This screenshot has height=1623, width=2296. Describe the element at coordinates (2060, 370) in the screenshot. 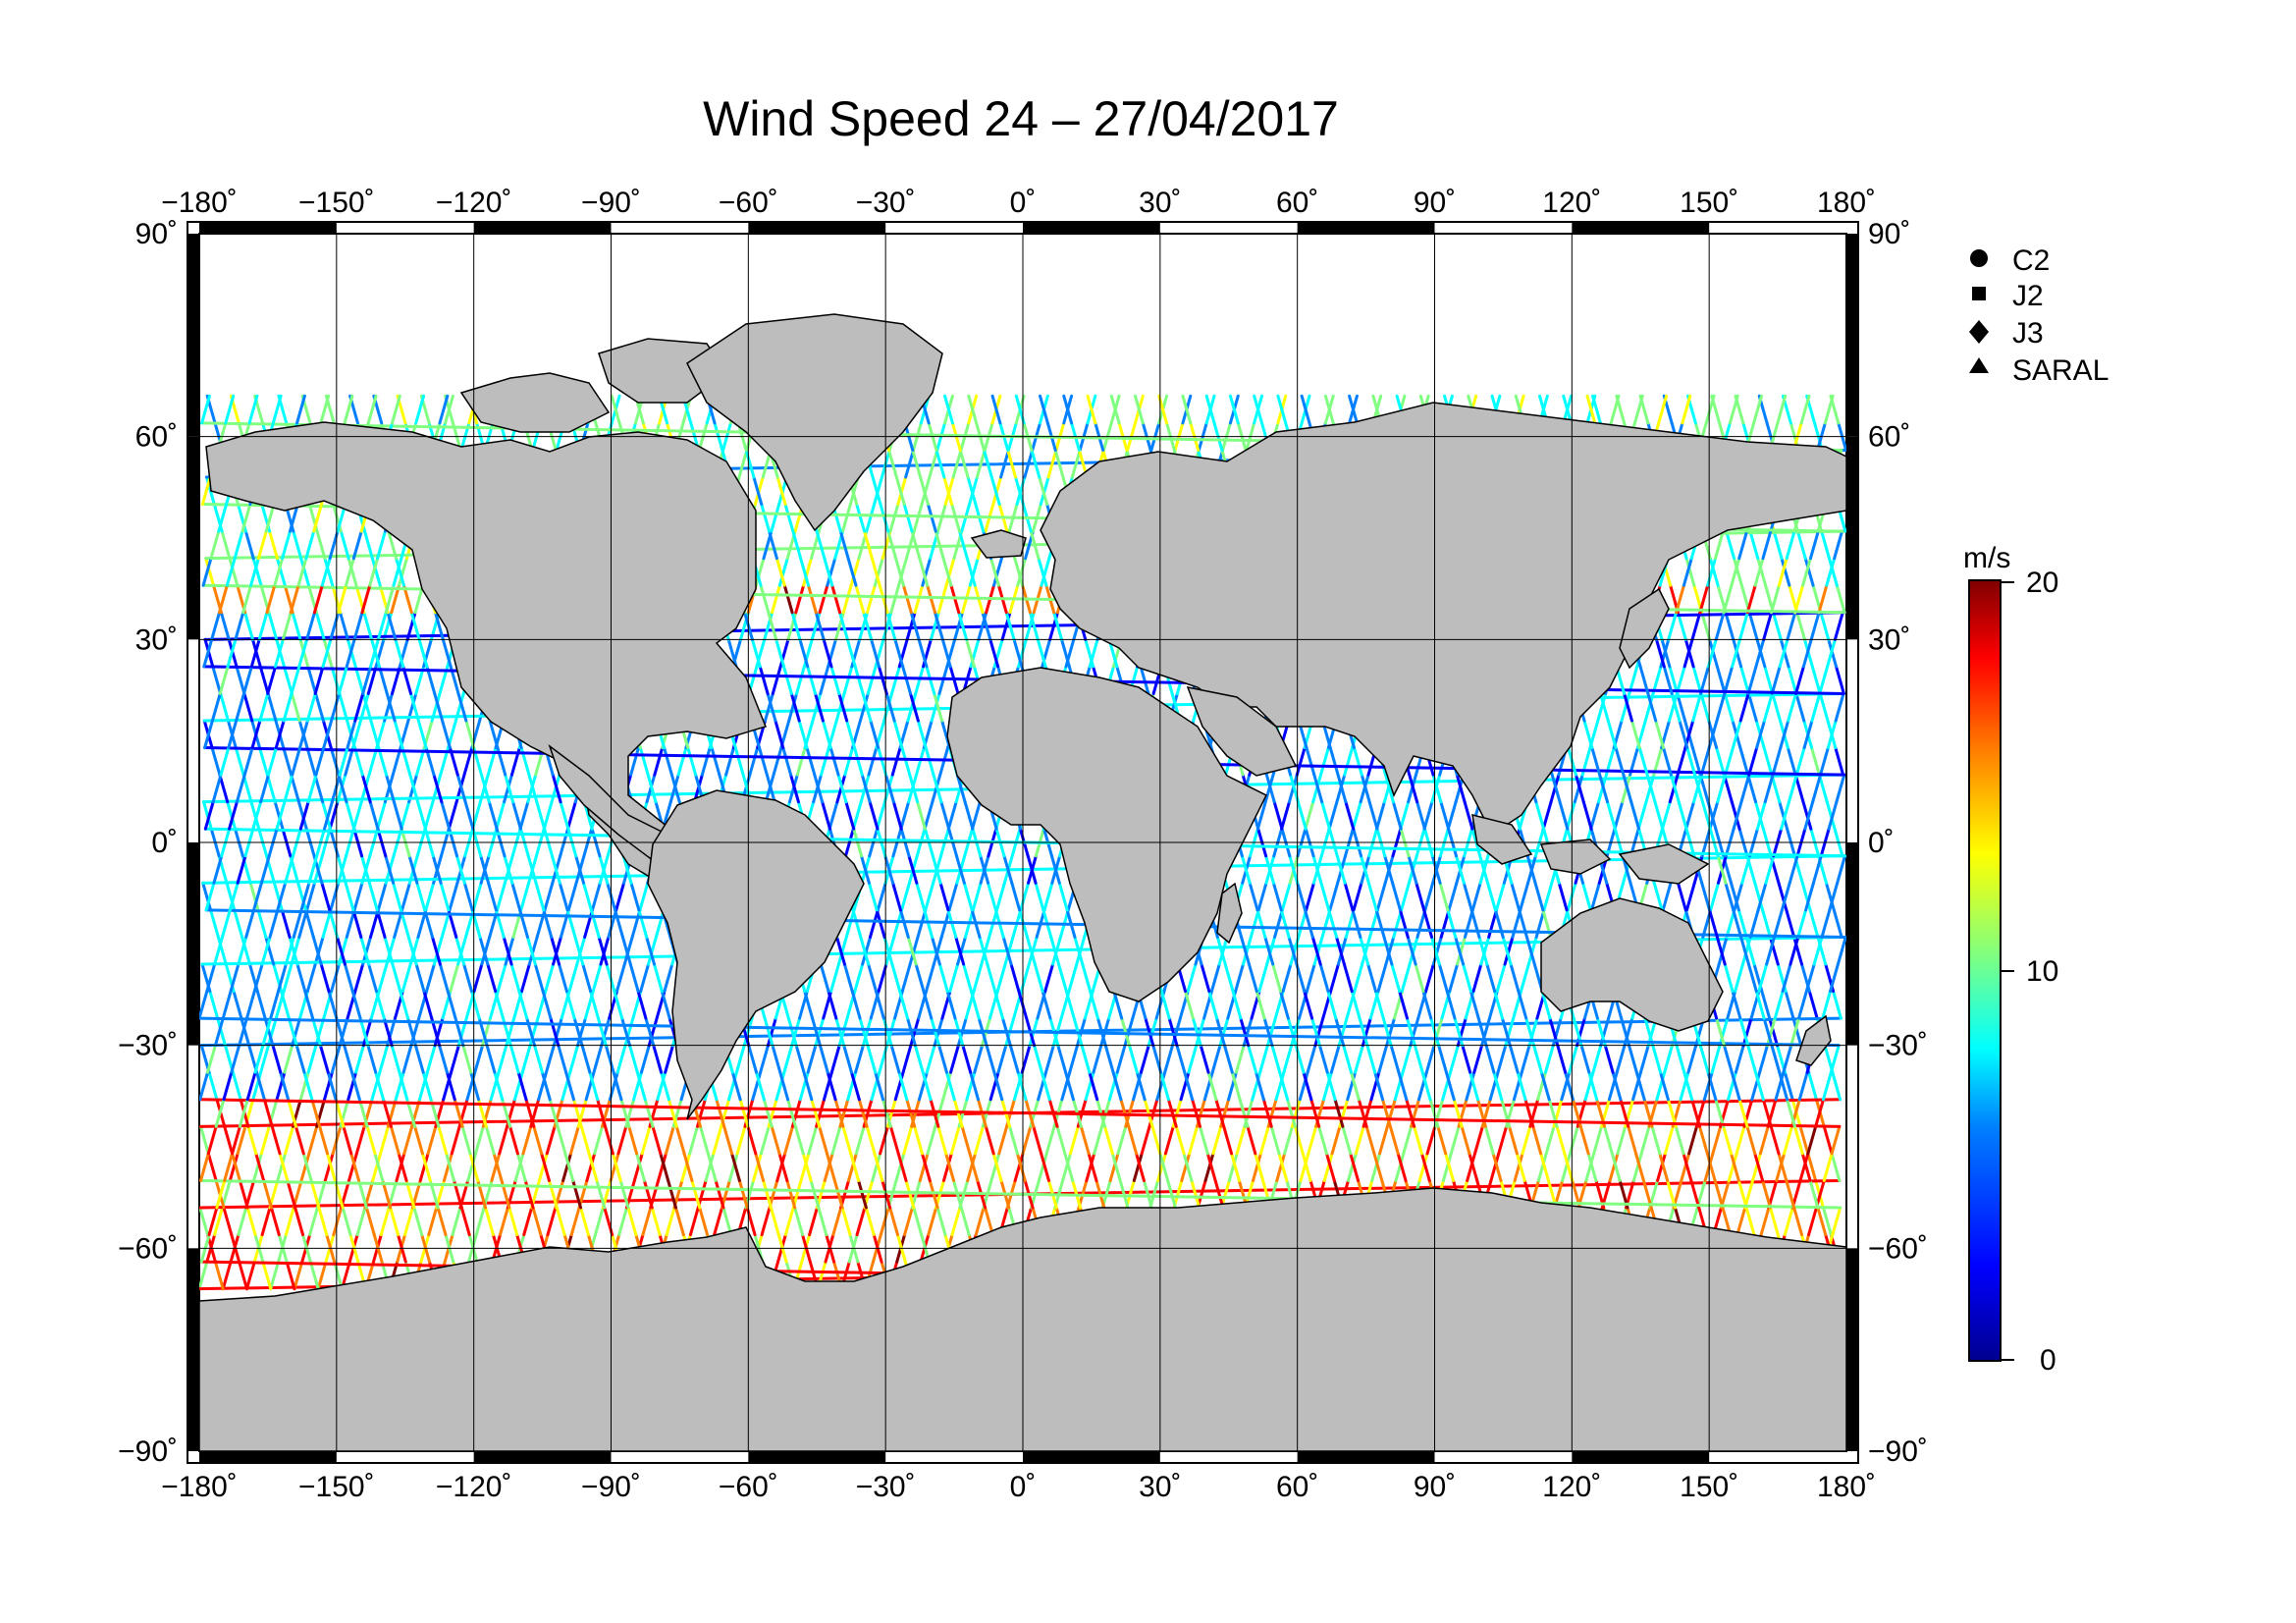

I see `legend-label: SARAL` at that location.